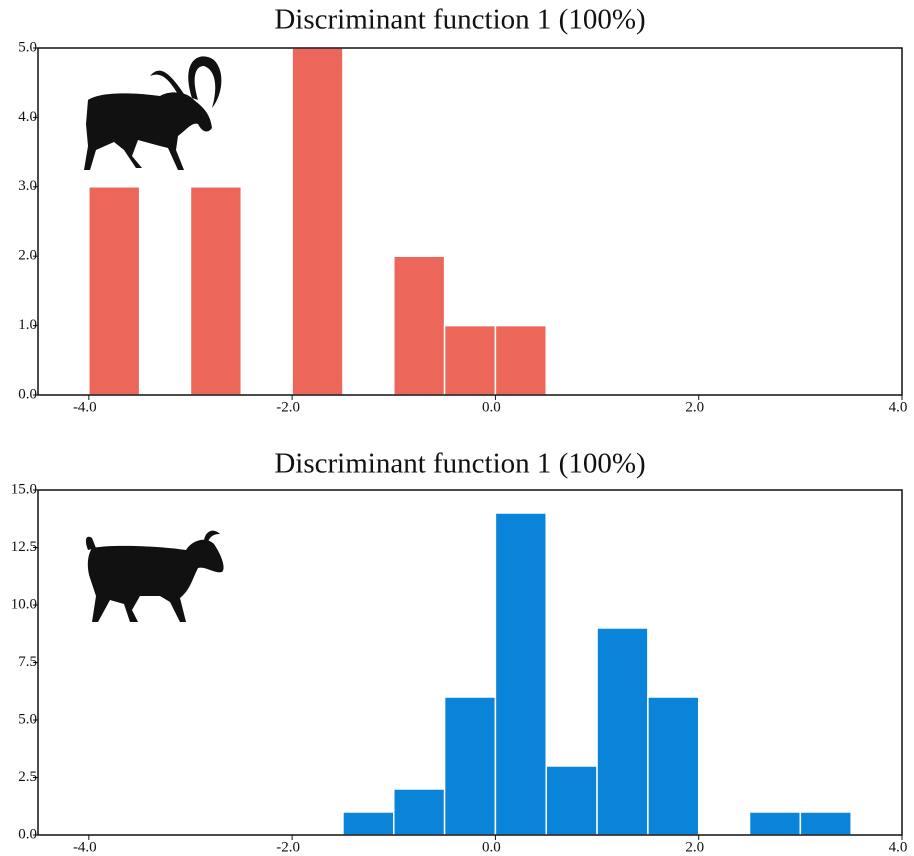  I want to click on y-tick-label: 15.0, so click(24, 489).